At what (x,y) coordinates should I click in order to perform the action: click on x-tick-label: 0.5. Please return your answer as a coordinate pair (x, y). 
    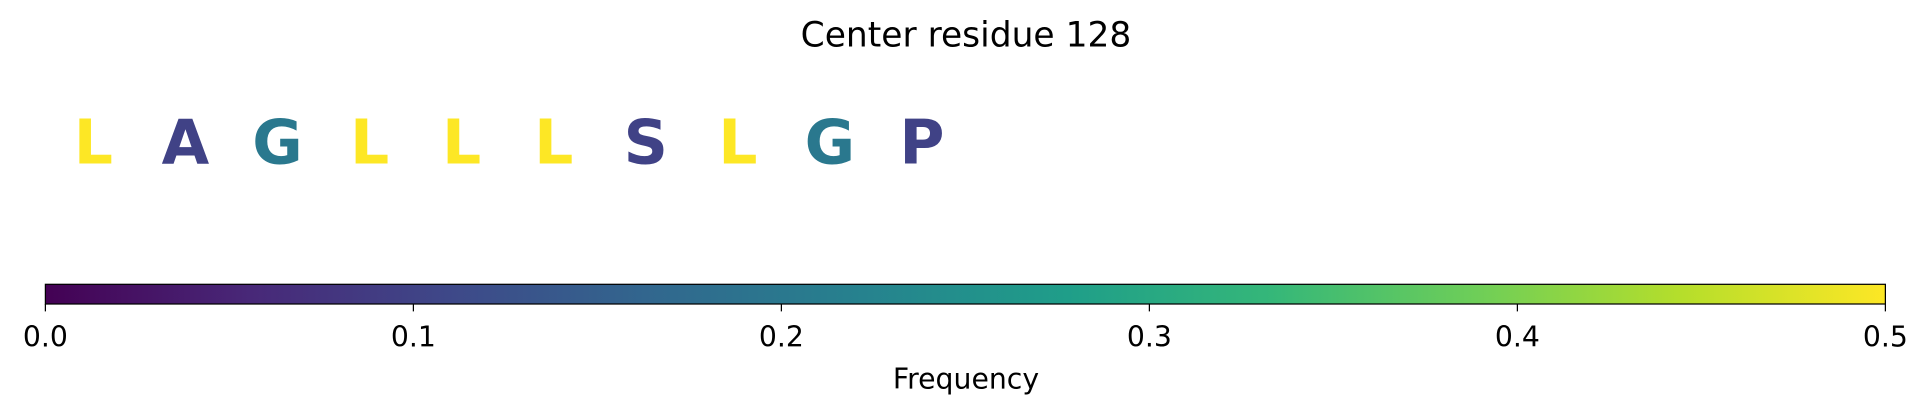
    Looking at the image, I should click on (1885, 336).